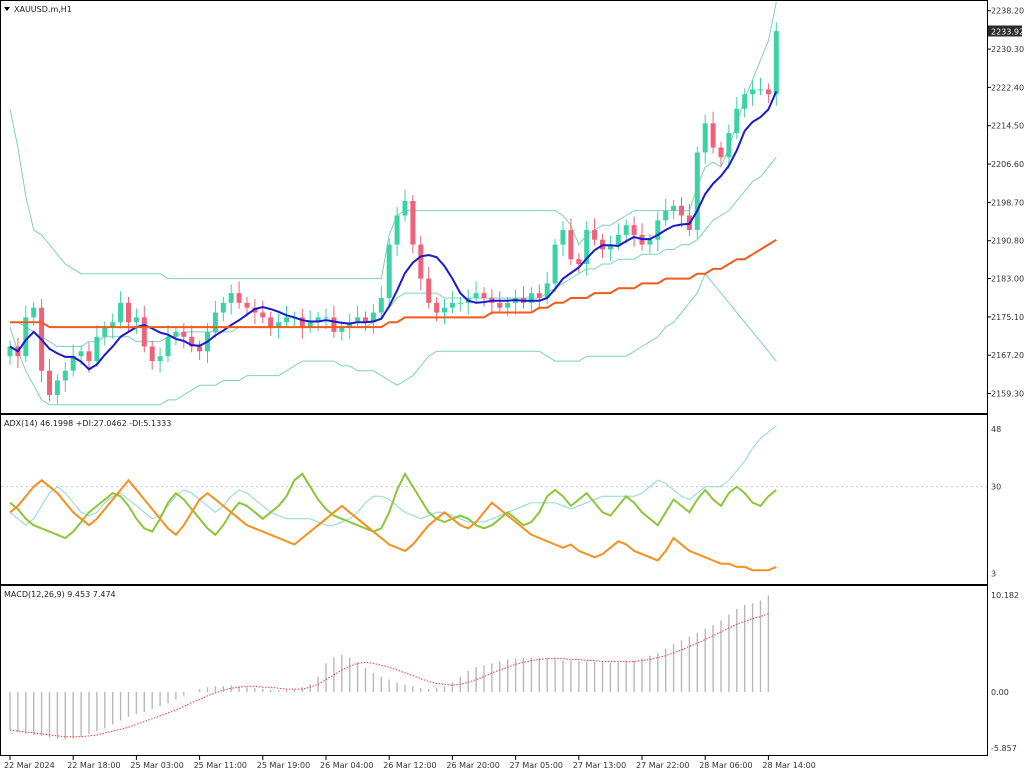  I want to click on lower-band-line, so click(393, 339).